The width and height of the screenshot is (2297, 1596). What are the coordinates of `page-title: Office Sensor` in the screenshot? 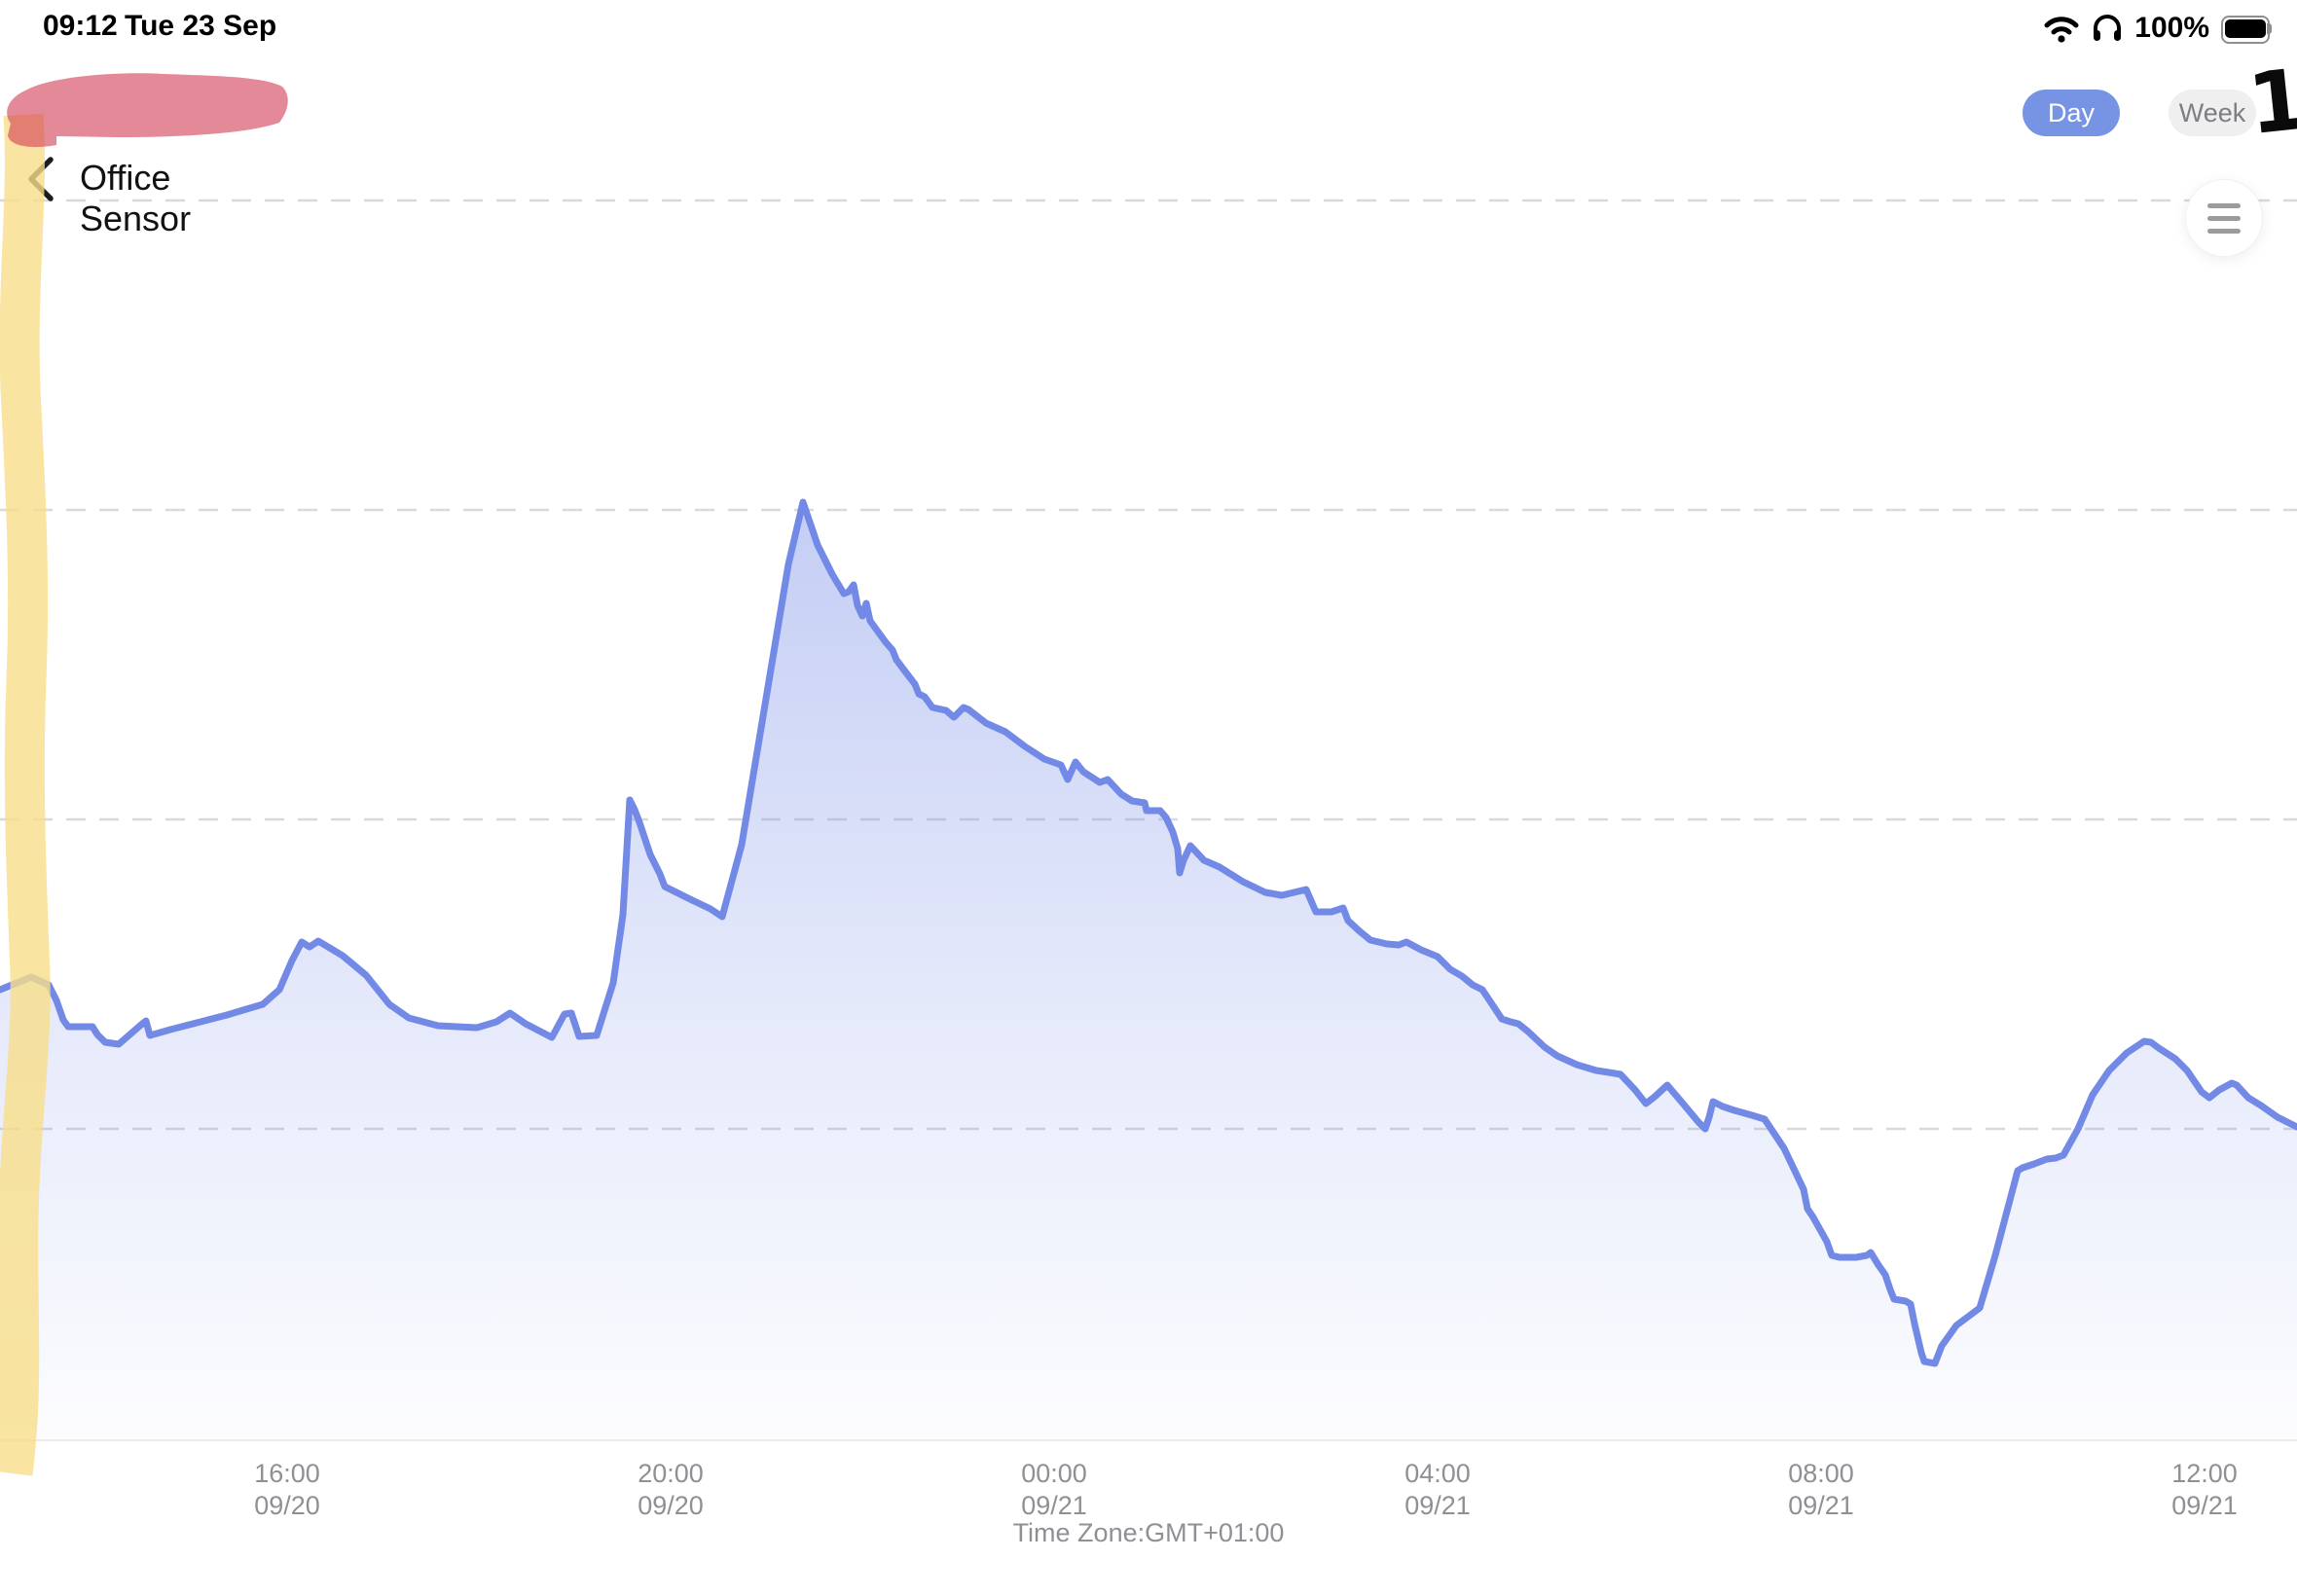 It's located at (136, 198).